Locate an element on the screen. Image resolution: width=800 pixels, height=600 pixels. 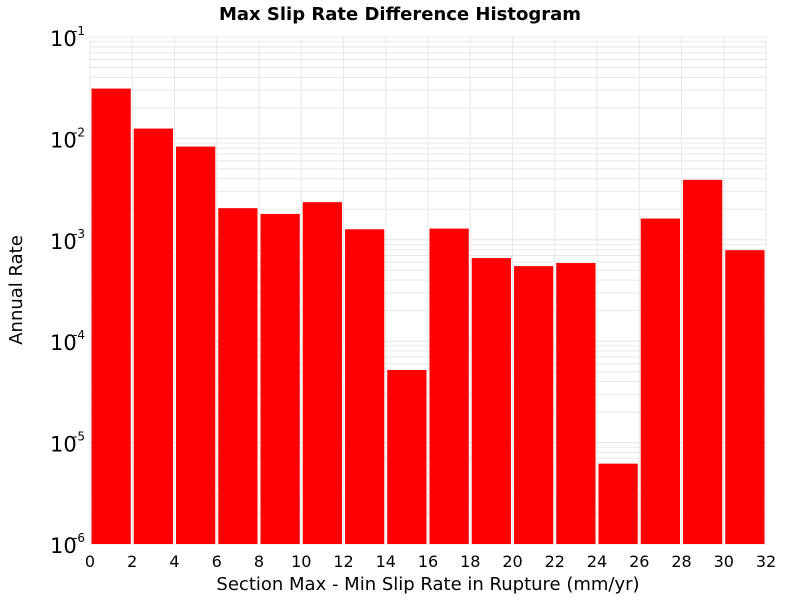
x-tick-label: 30 is located at coordinates (724, 561).